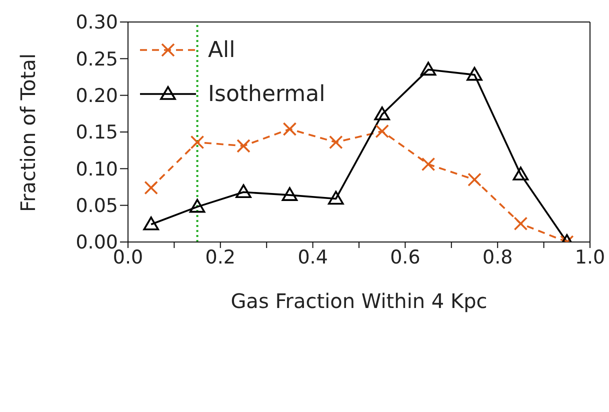 This screenshot has width=609, height=412. Describe the element at coordinates (220, 257) in the screenshot. I see `x-tick-label: 0.2` at that location.